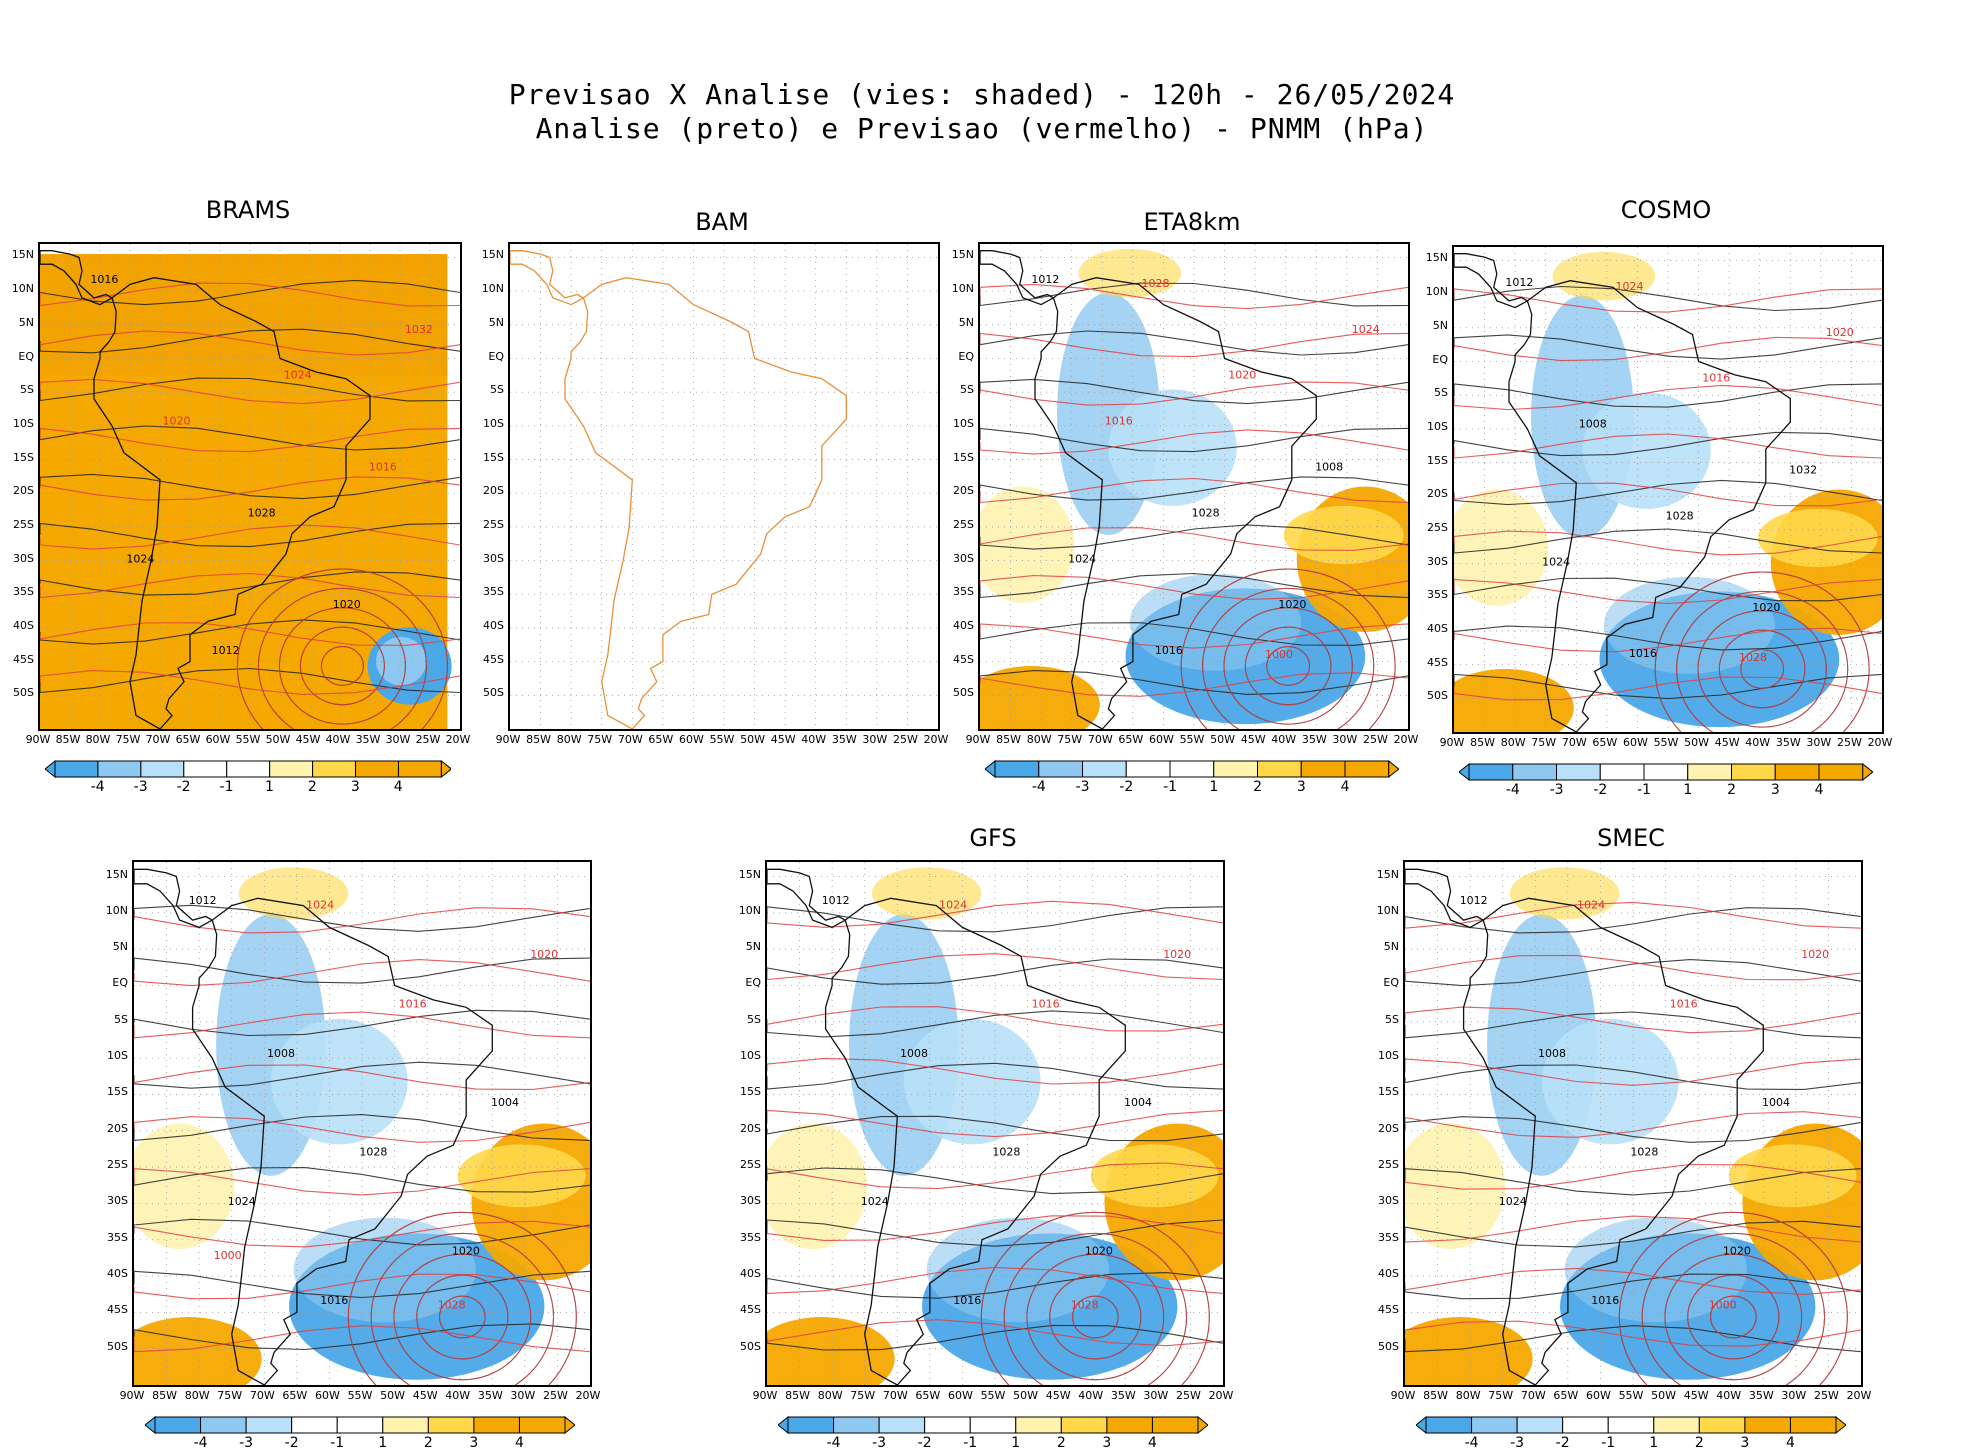 The image size is (1964, 1451). I want to click on latitude-tick-label: 5N, so click(120, 947).